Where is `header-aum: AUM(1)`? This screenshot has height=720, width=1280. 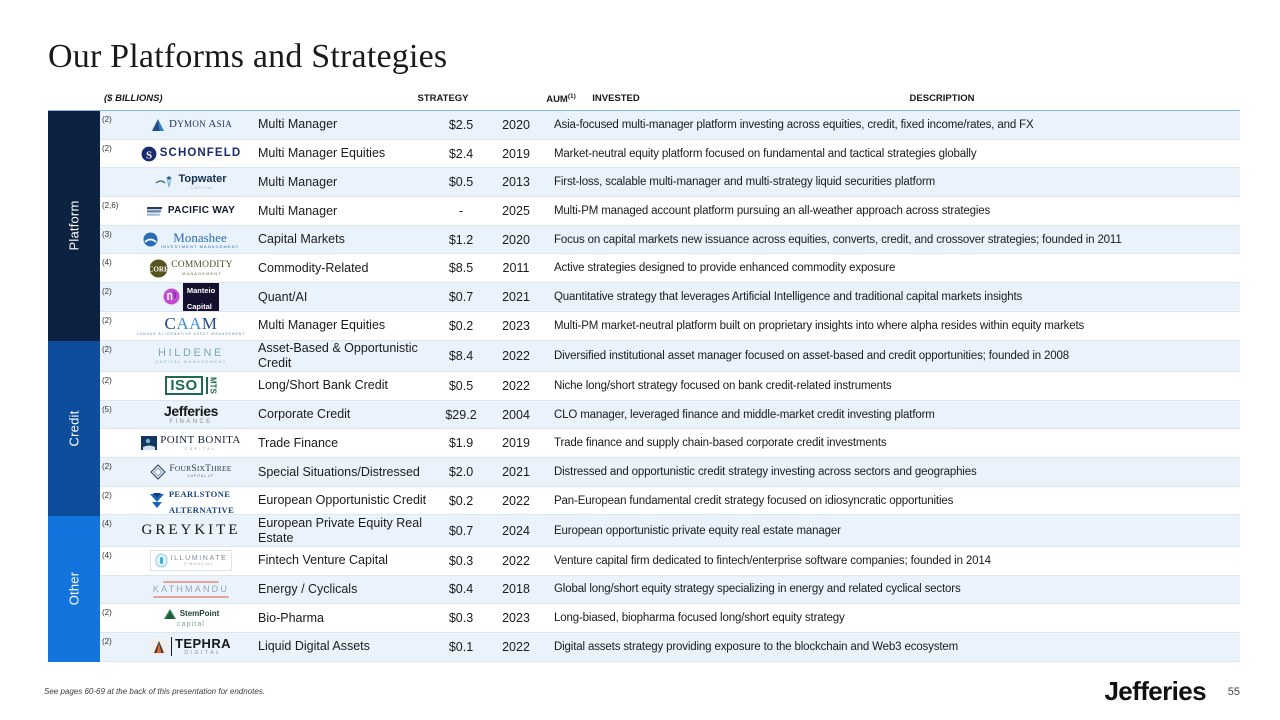 header-aum: AUM(1) is located at coordinates (561, 99).